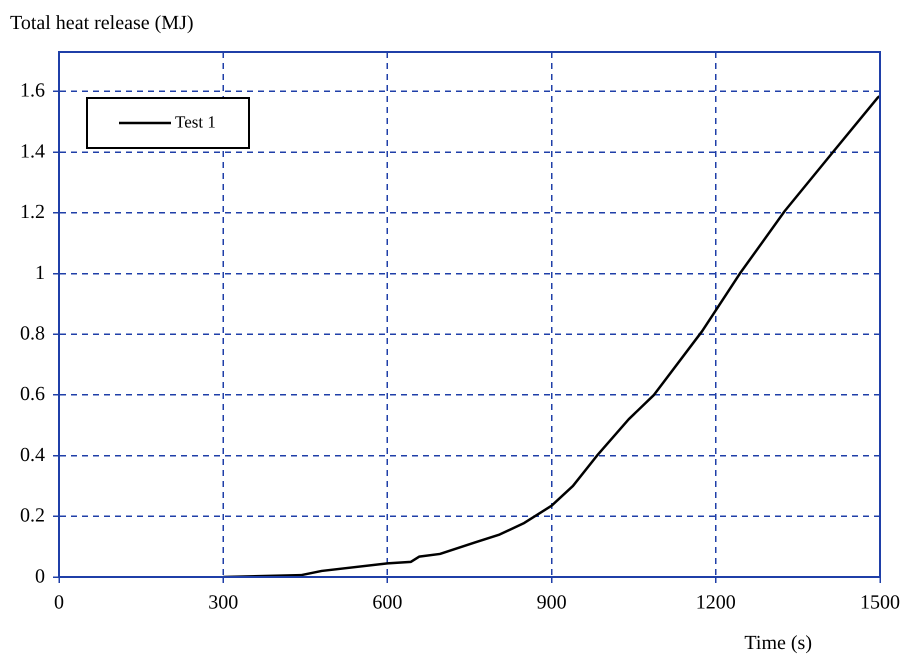  I want to click on x-tick-label: 1200, so click(716, 602).